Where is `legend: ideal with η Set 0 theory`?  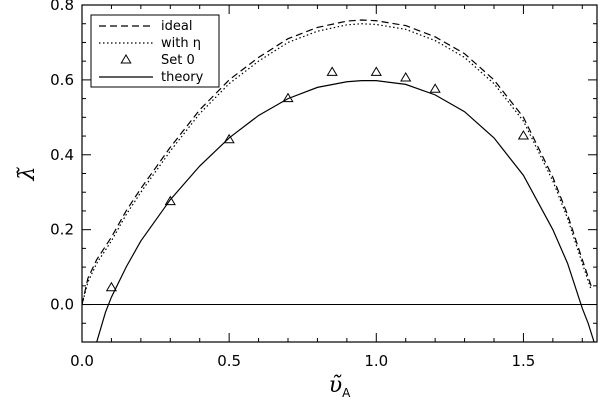
legend: ideal with η Set 0 theory is located at coordinates (155, 51).